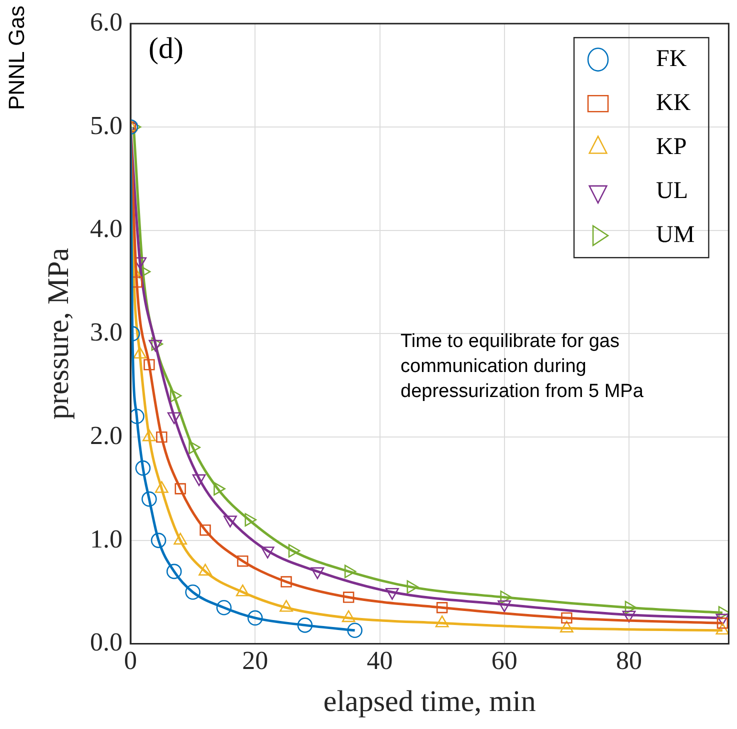 The image size is (737, 729). Describe the element at coordinates (429, 701) in the screenshot. I see `x-axis-title: elapsed time, min` at that location.